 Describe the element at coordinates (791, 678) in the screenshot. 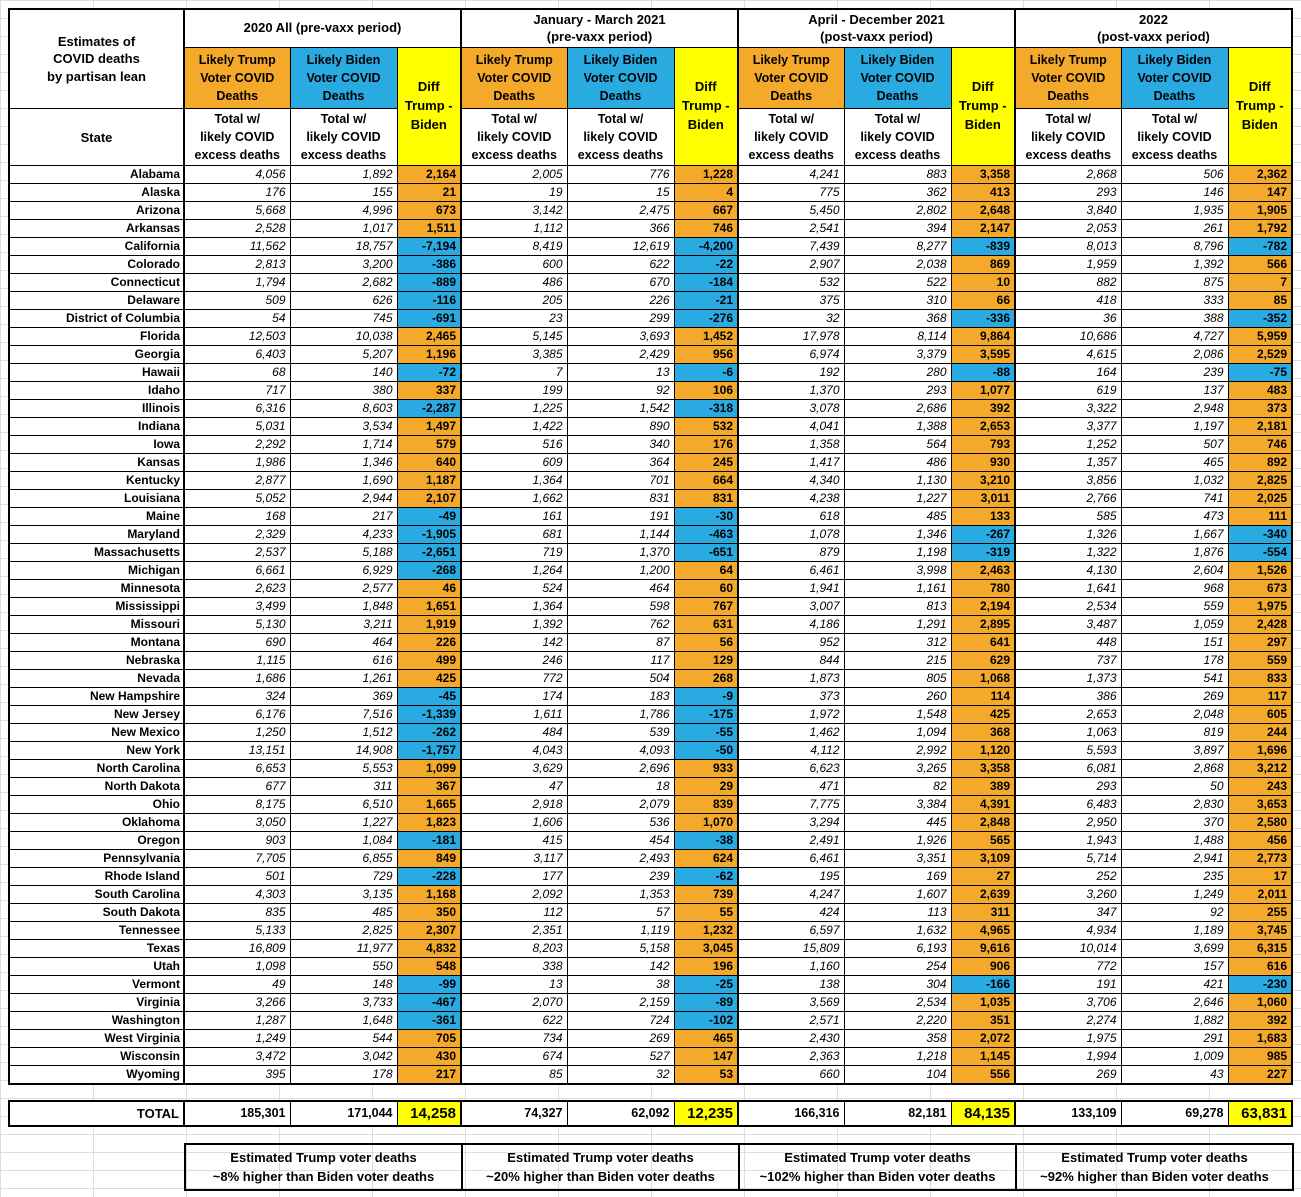

I see `data-cell: 1,873` at that location.